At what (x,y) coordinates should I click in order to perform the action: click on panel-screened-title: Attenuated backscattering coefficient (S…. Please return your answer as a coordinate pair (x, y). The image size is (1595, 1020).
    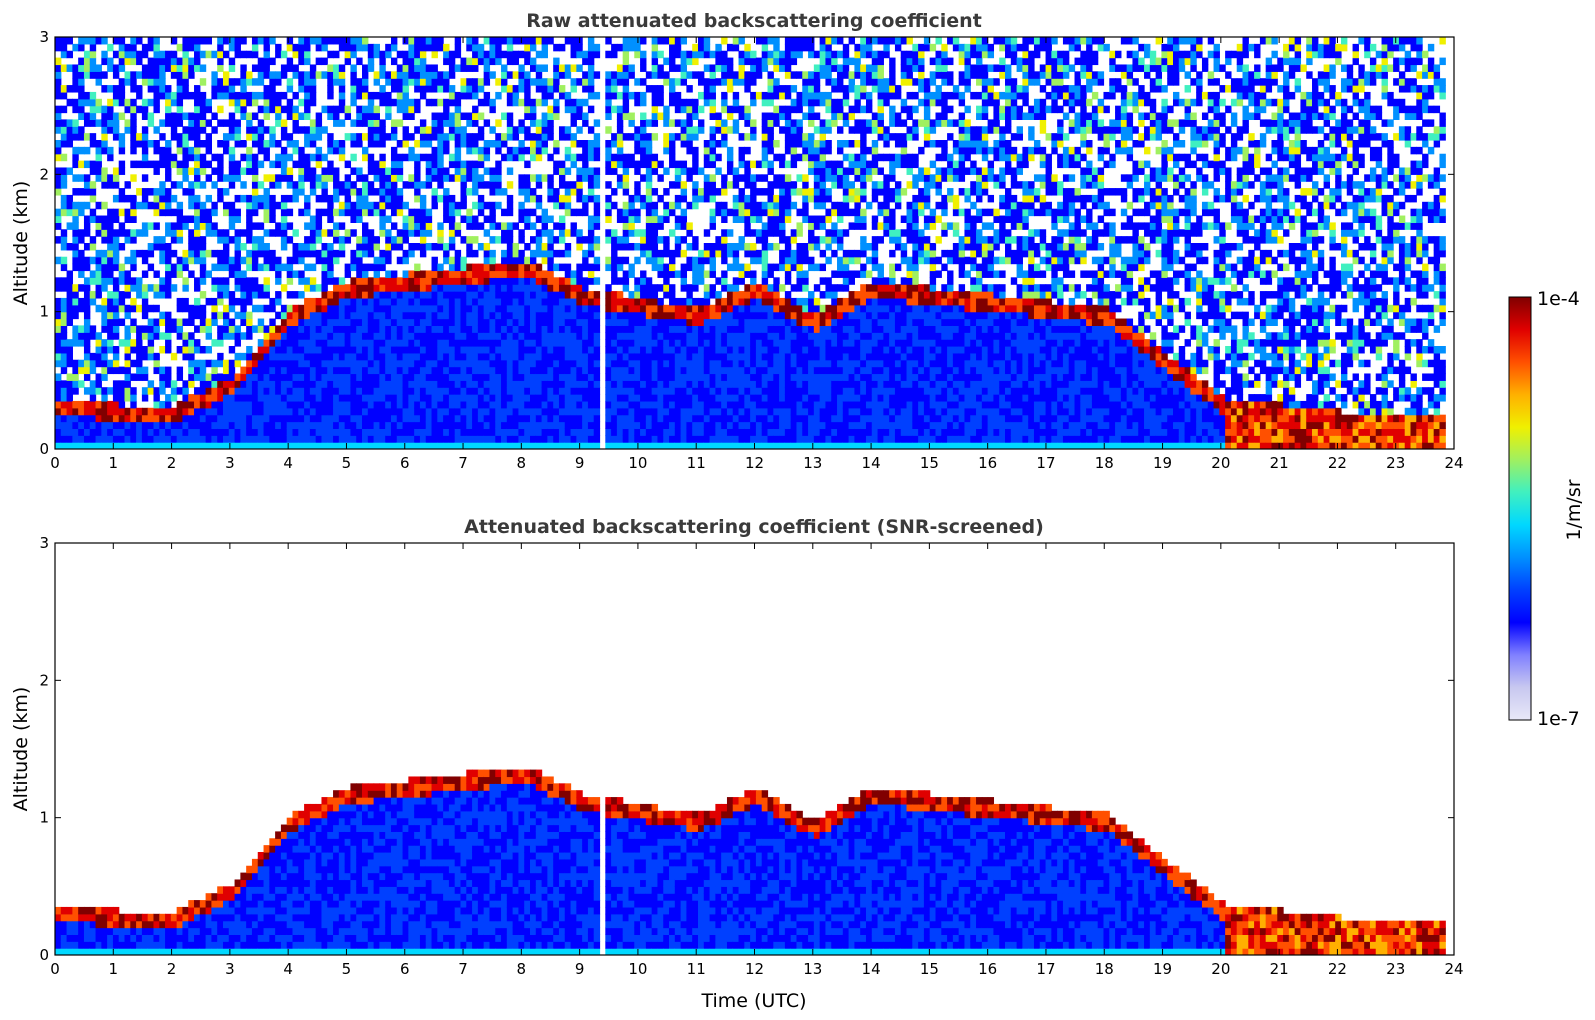
    Looking at the image, I should click on (754, 527).